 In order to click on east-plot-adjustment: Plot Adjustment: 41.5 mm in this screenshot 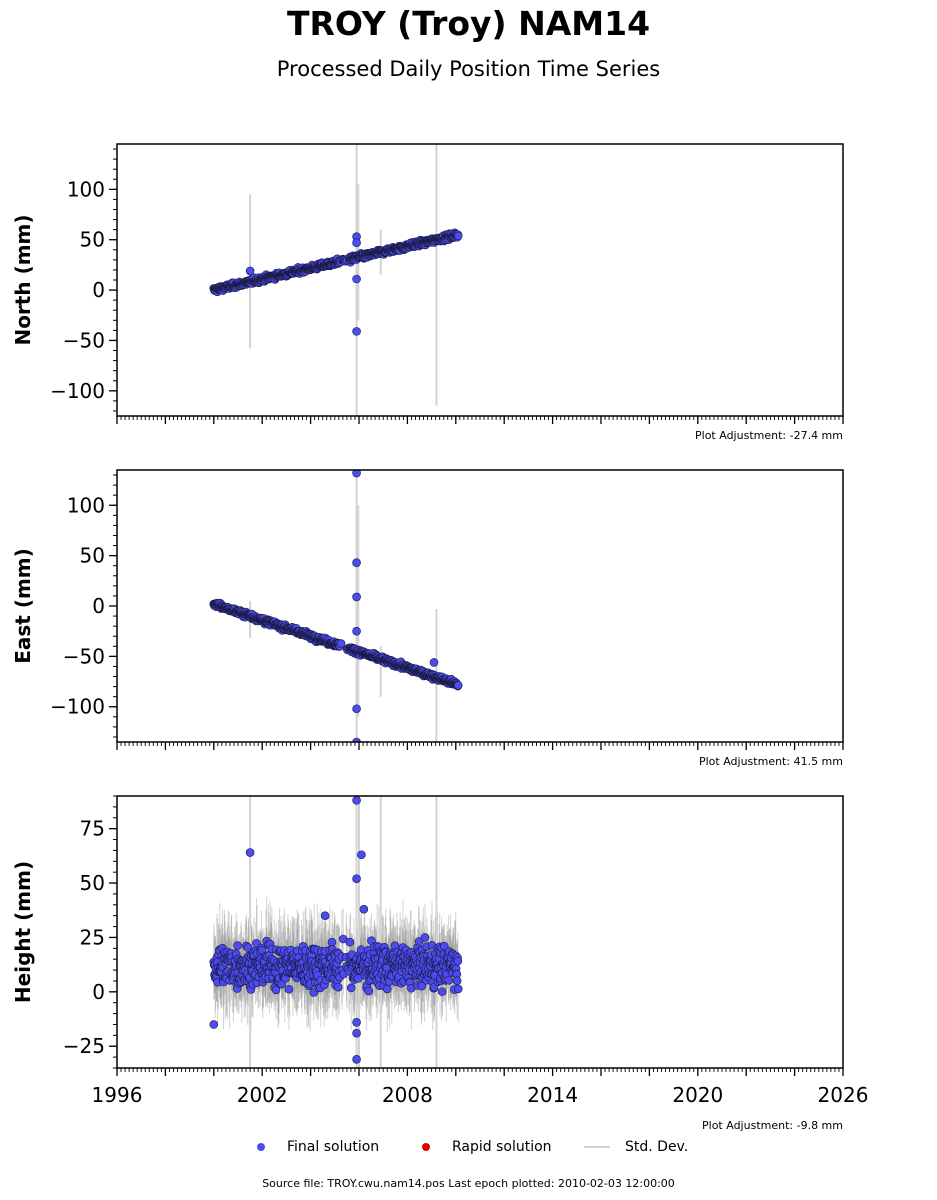, I will do `click(770, 761)`.